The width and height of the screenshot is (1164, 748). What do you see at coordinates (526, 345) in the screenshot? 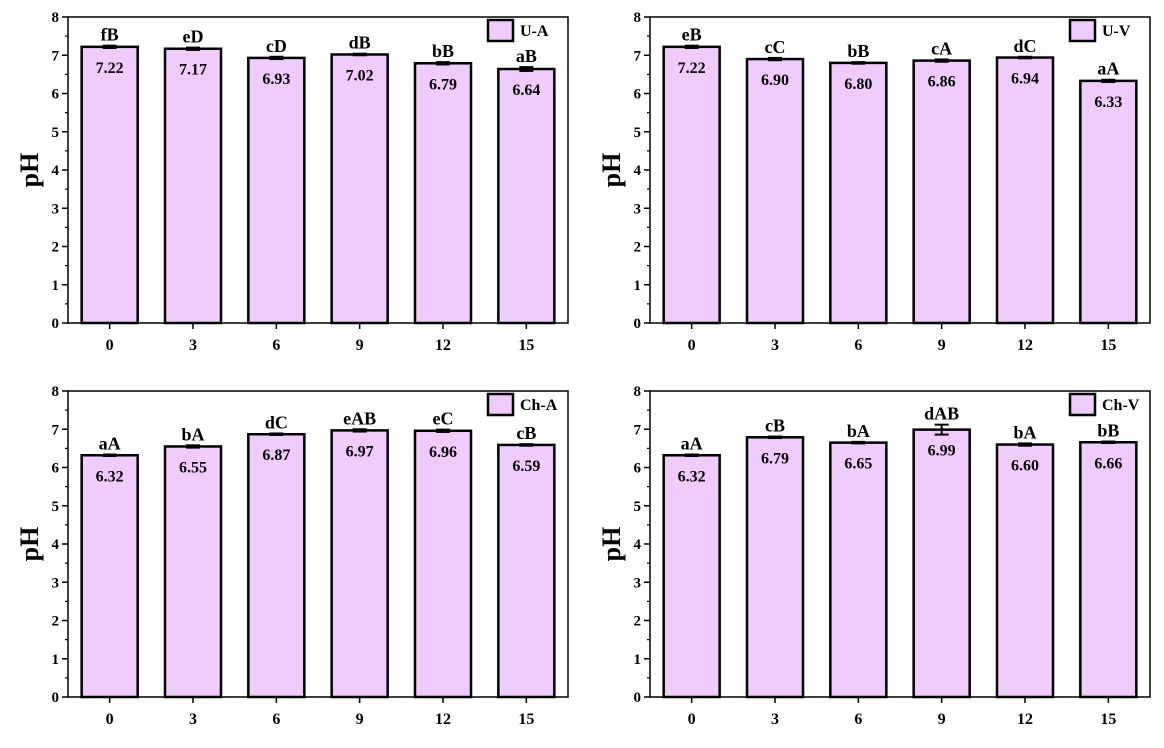
I see `x-tick-label: 15` at bounding box center [526, 345].